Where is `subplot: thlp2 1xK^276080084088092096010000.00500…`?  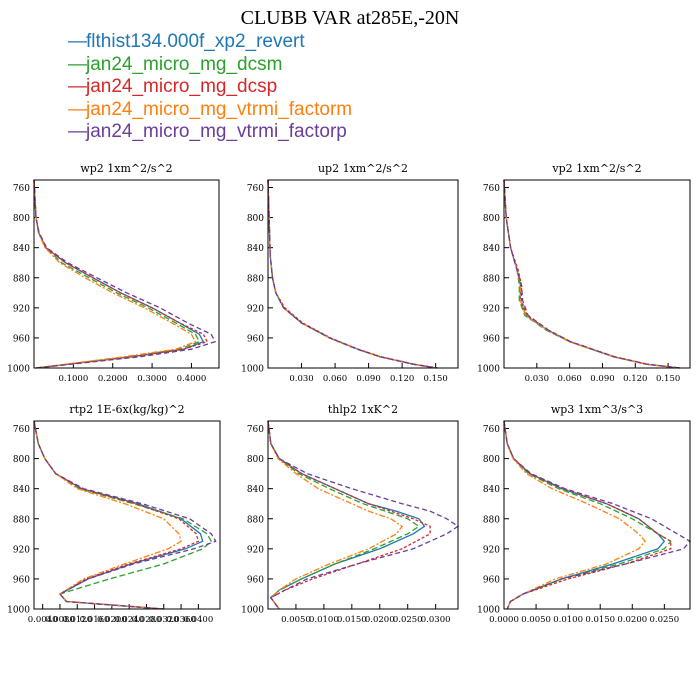
subplot: thlp2 1xK^276080084088092096010000.00500… is located at coordinates (350, 514).